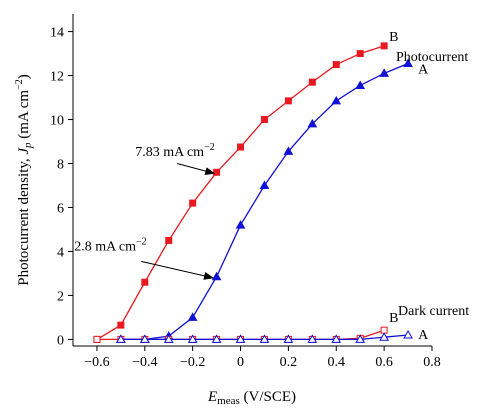 The width and height of the screenshot is (500, 416). Describe the element at coordinates (65, 340) in the screenshot. I see `y-tick: 0` at that location.